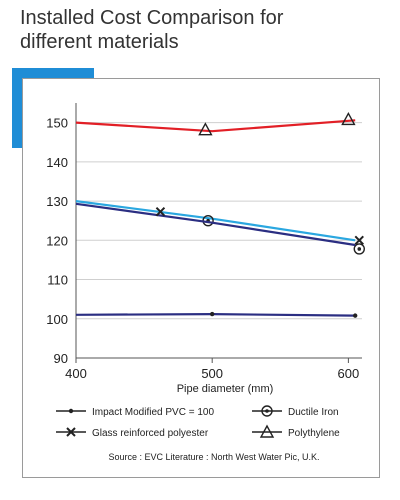  Describe the element at coordinates (57, 123) in the screenshot. I see `y-tick-label-150: 150` at that location.